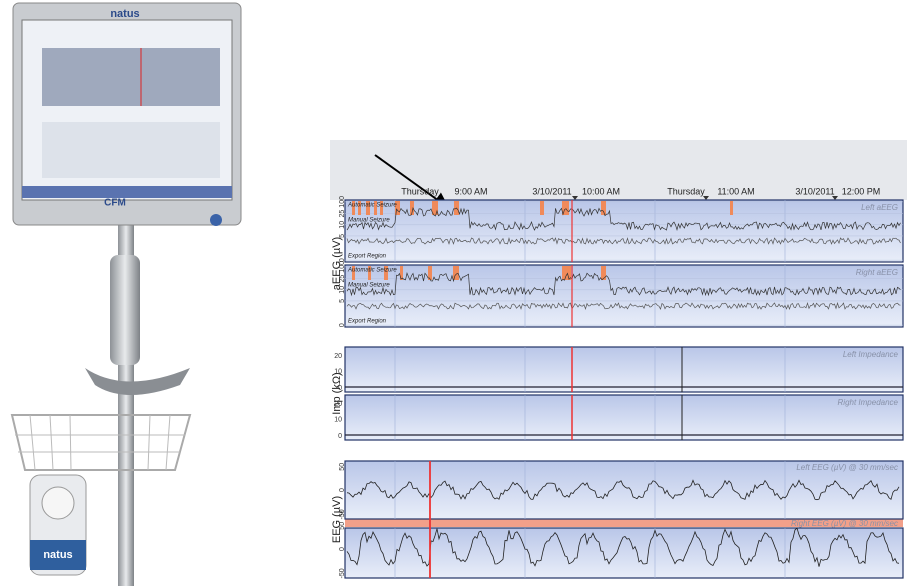 The image size is (907, 586). What do you see at coordinates (124, 14) in the screenshot?
I see `monitor-brand: natus` at bounding box center [124, 14].